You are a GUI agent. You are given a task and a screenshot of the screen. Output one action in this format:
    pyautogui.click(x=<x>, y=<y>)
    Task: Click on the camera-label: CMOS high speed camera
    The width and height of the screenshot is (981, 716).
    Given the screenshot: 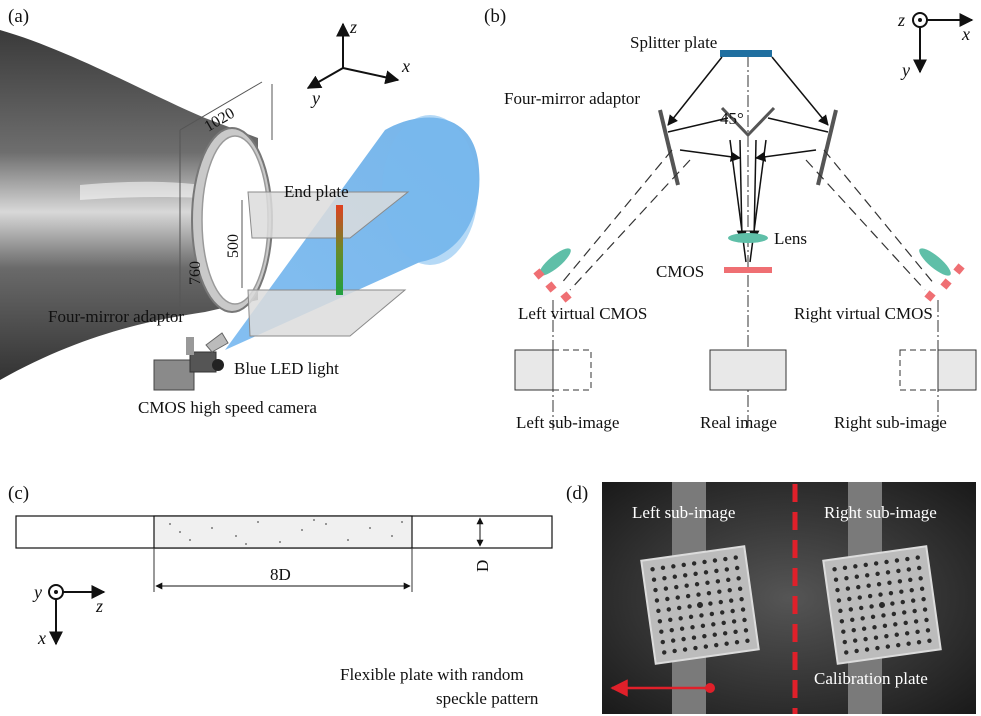 What is the action you would take?
    pyautogui.click(x=227, y=407)
    